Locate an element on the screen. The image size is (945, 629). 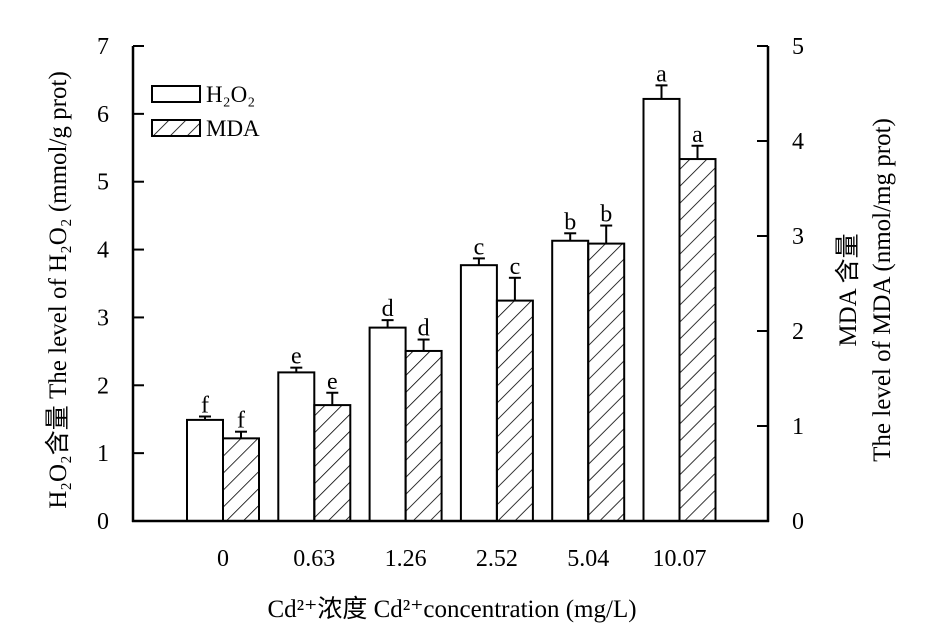
y-tick-label-right: 2 is located at coordinates (798, 332).